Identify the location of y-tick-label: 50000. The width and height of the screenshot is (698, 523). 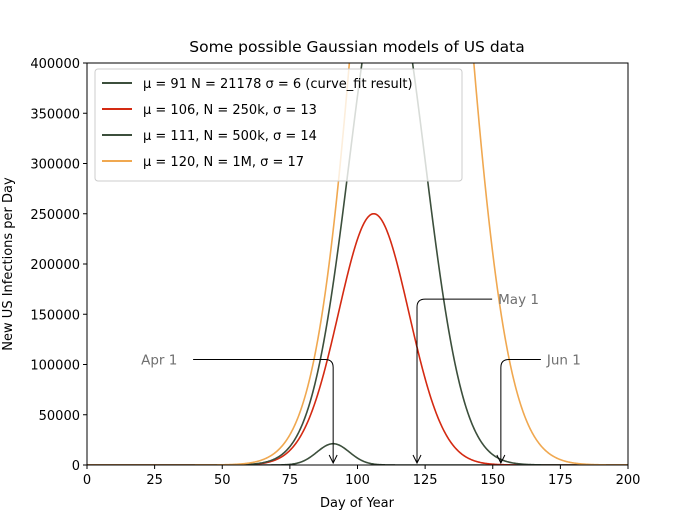
(59, 416).